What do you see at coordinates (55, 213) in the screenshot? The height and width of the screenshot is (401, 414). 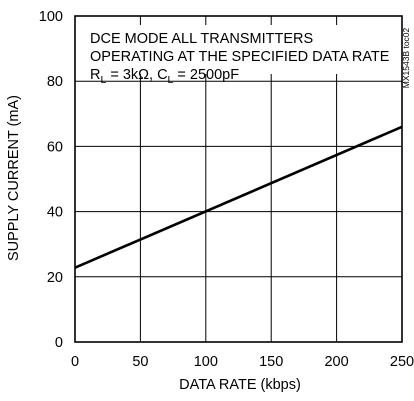 I see `y-tick-label-40: 40` at bounding box center [55, 213].